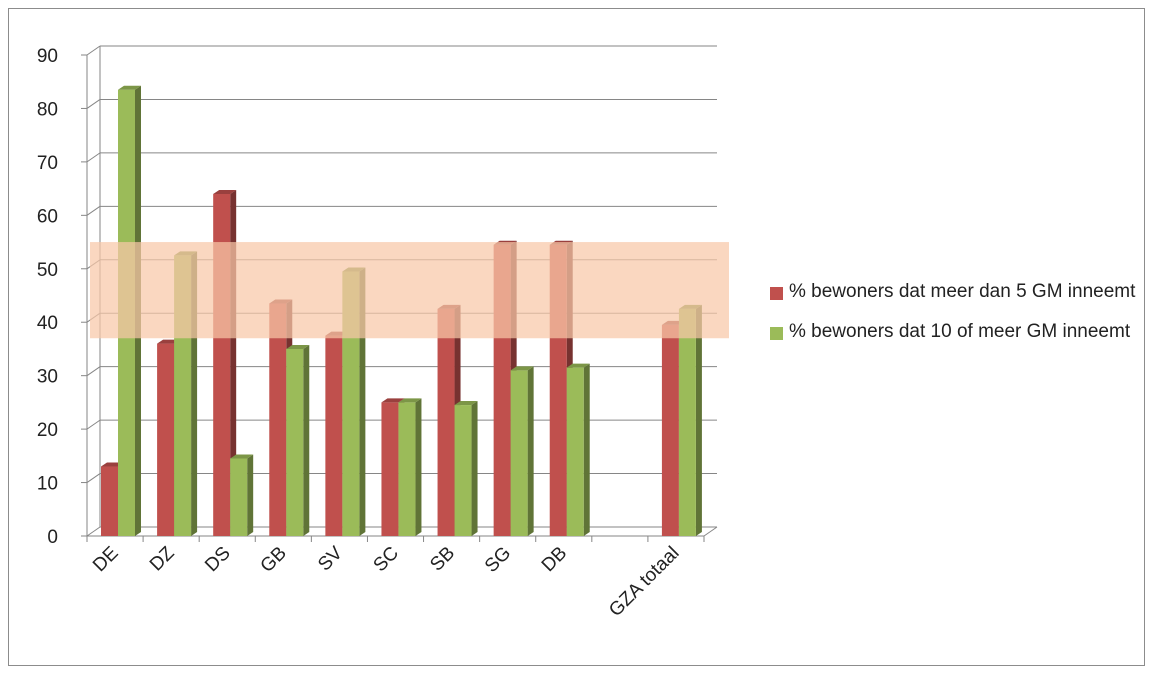 The image size is (1154, 675). I want to click on y-tick-label: 30, so click(47, 377).